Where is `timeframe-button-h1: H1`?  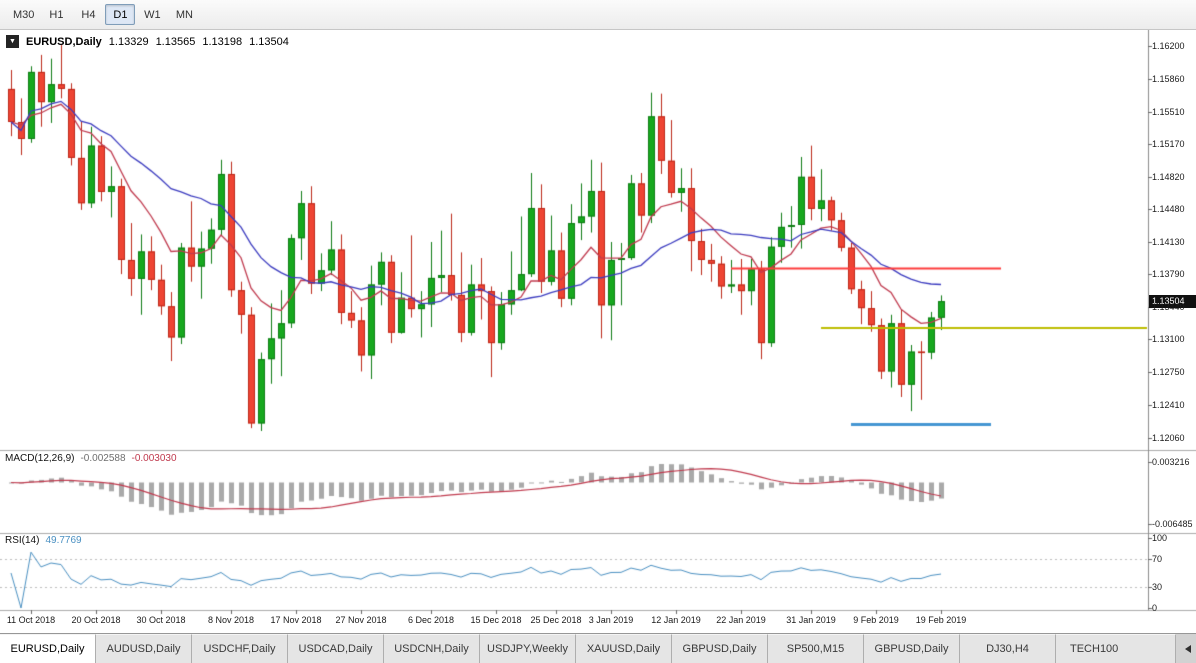 timeframe-button-h1: H1 is located at coordinates (56, 14).